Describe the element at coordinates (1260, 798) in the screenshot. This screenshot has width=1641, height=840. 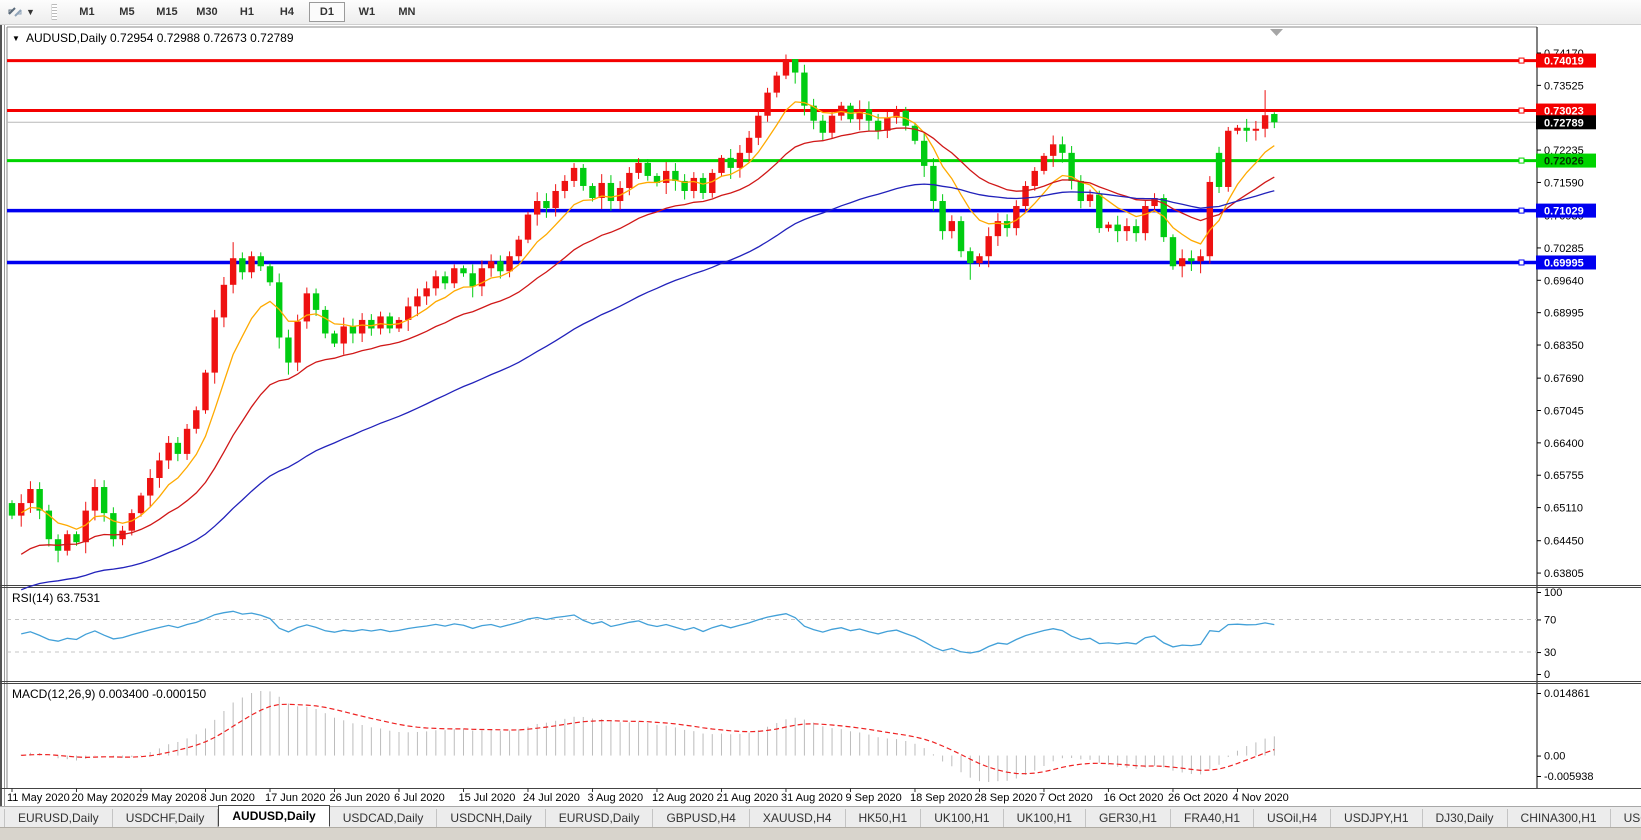
I see `svg-text: 4 Nov 2020` at that location.